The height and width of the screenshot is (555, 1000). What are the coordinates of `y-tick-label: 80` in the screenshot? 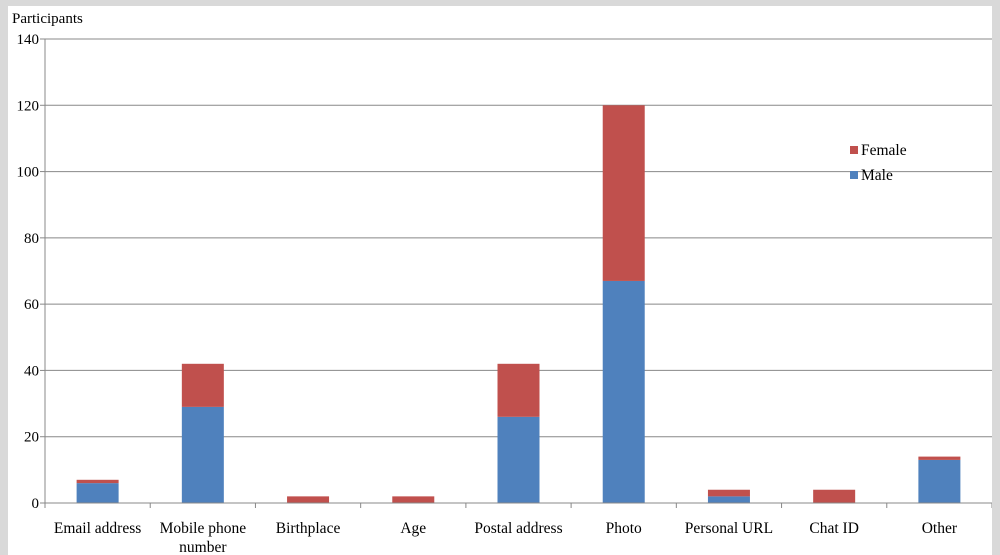 It's located at (31, 239).